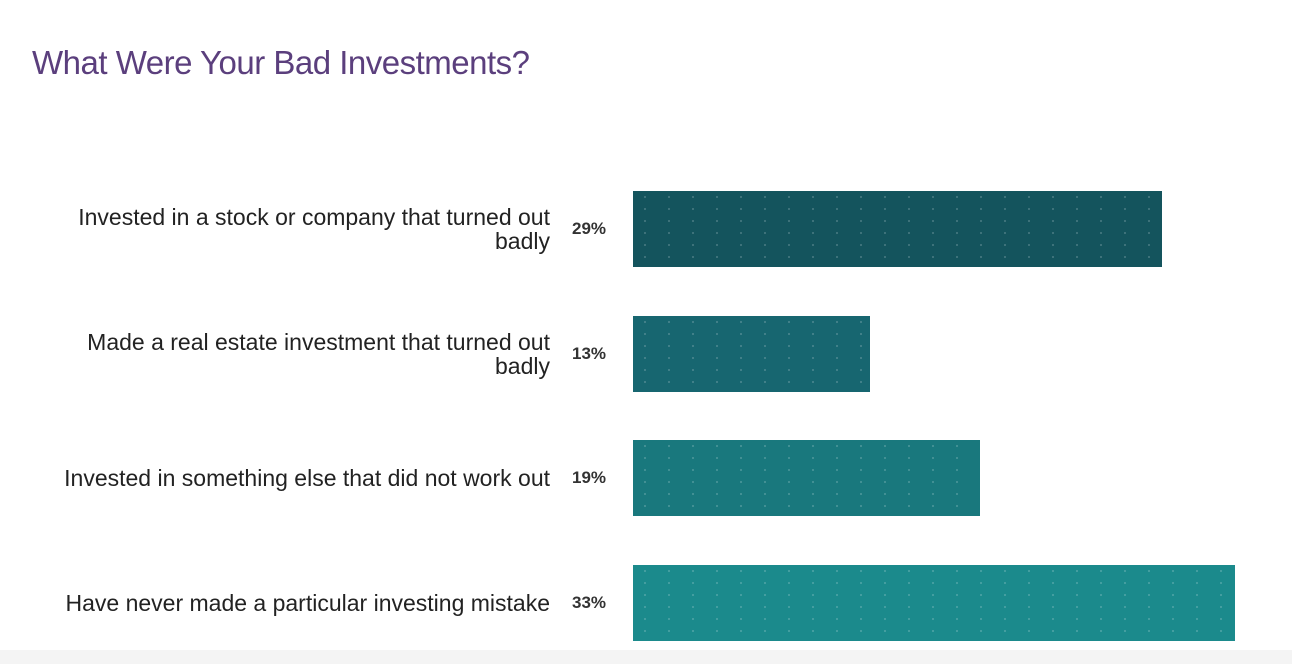 Image resolution: width=1292 pixels, height=664 pixels. Describe the element at coordinates (589, 477) in the screenshot. I see `value-label: 19%` at that location.